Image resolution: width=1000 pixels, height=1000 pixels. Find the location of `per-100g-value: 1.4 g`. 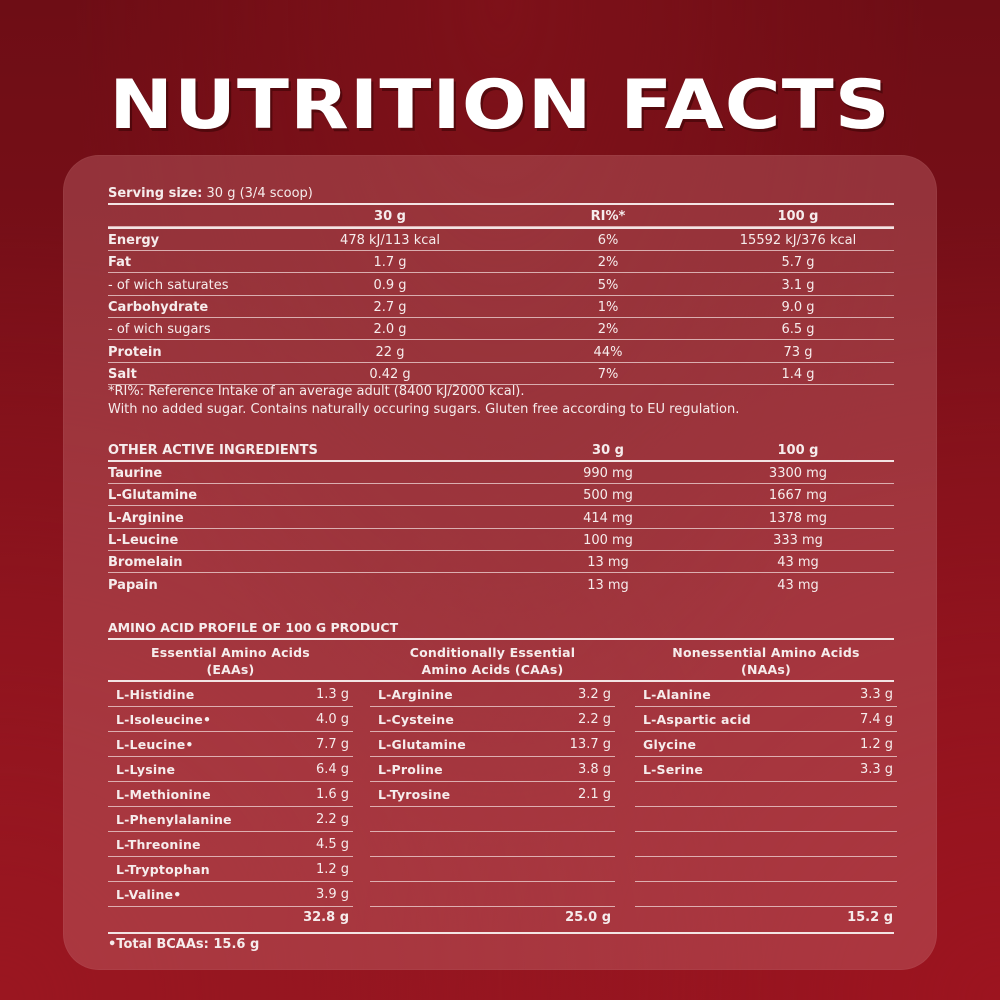

per-100g-value: 1.4 g is located at coordinates (798, 374).